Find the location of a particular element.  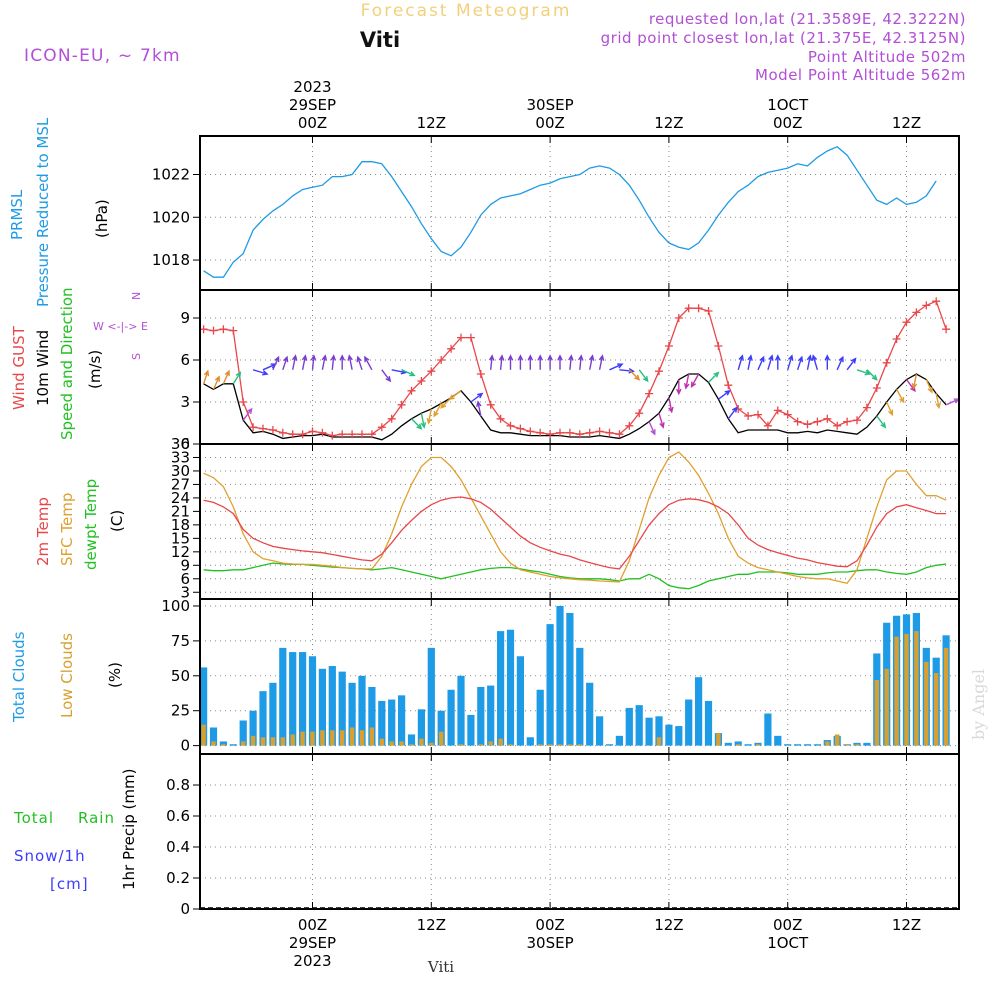

pressure-grid is located at coordinates (579, 213).